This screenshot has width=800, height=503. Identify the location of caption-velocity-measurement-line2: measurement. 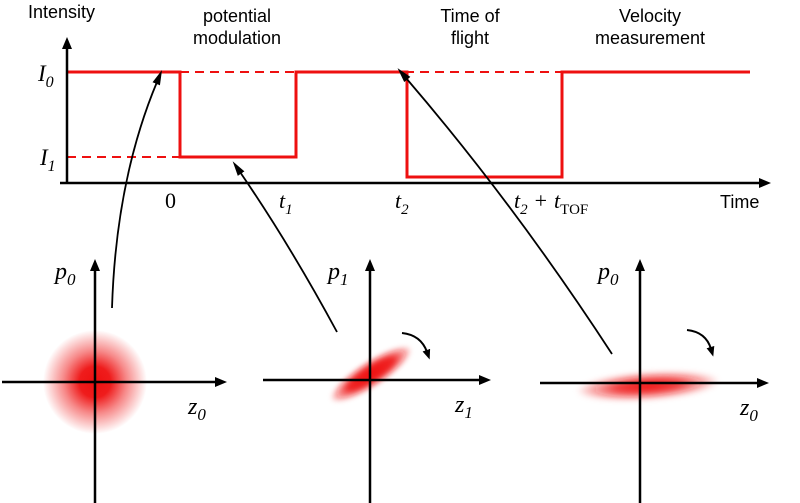
(650, 38).